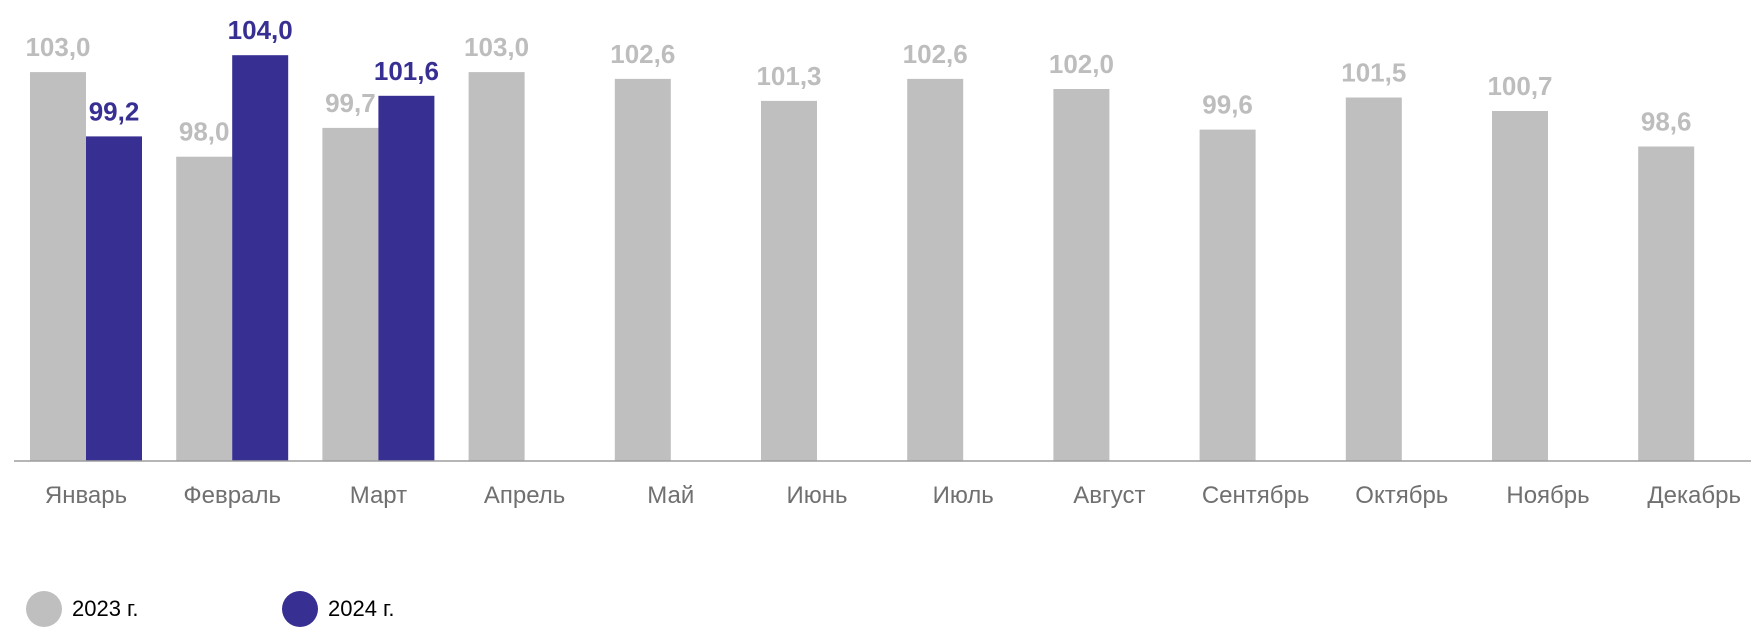 The image size is (1751, 627). What do you see at coordinates (963, 495) in the screenshot?
I see `x-tick-label-7: Июль` at bounding box center [963, 495].